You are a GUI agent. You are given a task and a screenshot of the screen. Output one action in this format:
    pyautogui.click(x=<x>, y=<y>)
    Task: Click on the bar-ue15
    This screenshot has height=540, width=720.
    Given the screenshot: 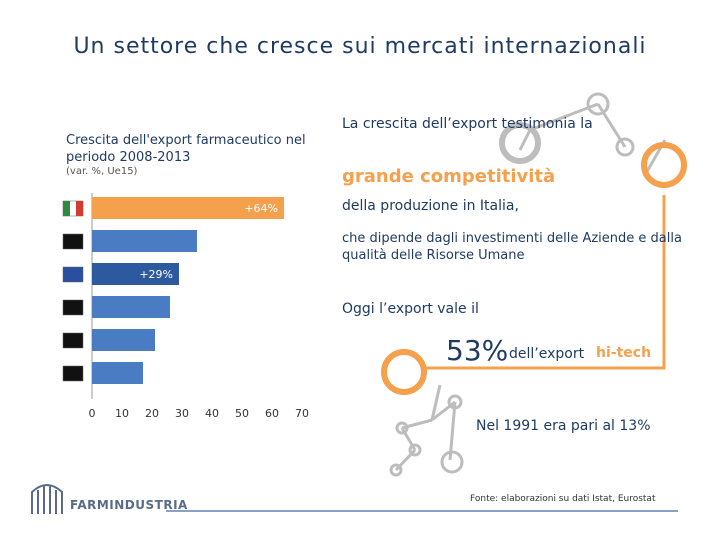 What is the action you would take?
    pyautogui.click(x=135, y=274)
    